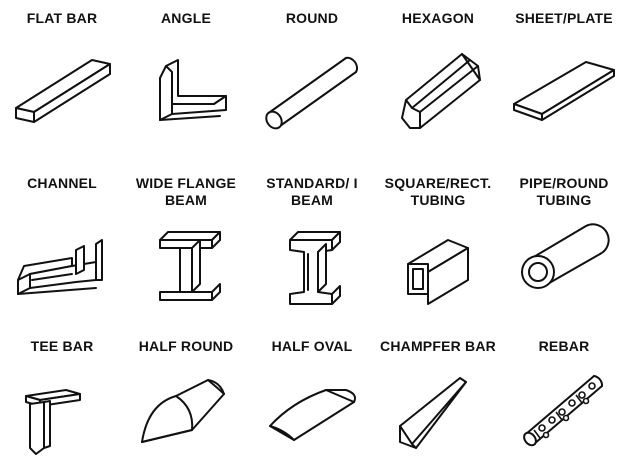 This screenshot has width=628, height=468. I want to click on shape-cell: TEE BAR, so click(62, 400).